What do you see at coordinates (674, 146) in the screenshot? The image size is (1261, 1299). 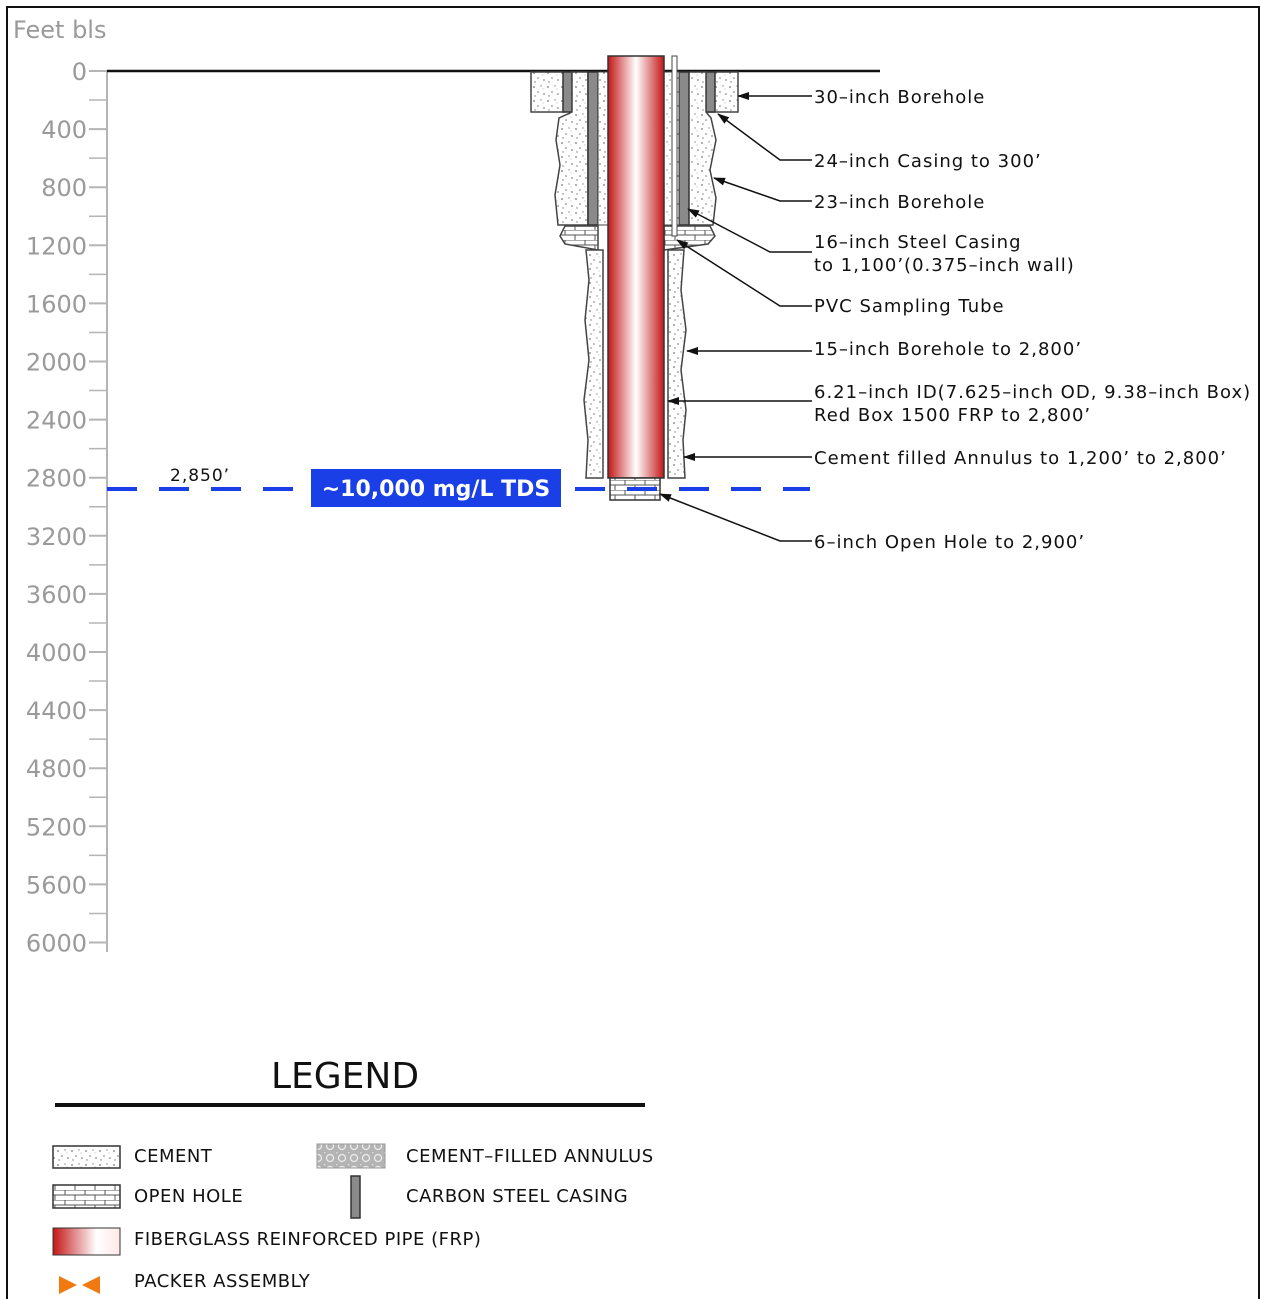 I see `pvc-sampling-tube` at bounding box center [674, 146].